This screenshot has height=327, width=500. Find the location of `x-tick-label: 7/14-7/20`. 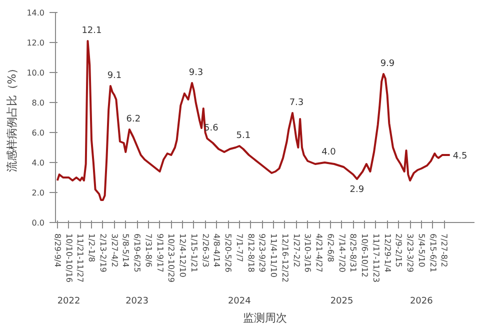

x-tick-label: 7/14-7/20 is located at coordinates (341, 253).